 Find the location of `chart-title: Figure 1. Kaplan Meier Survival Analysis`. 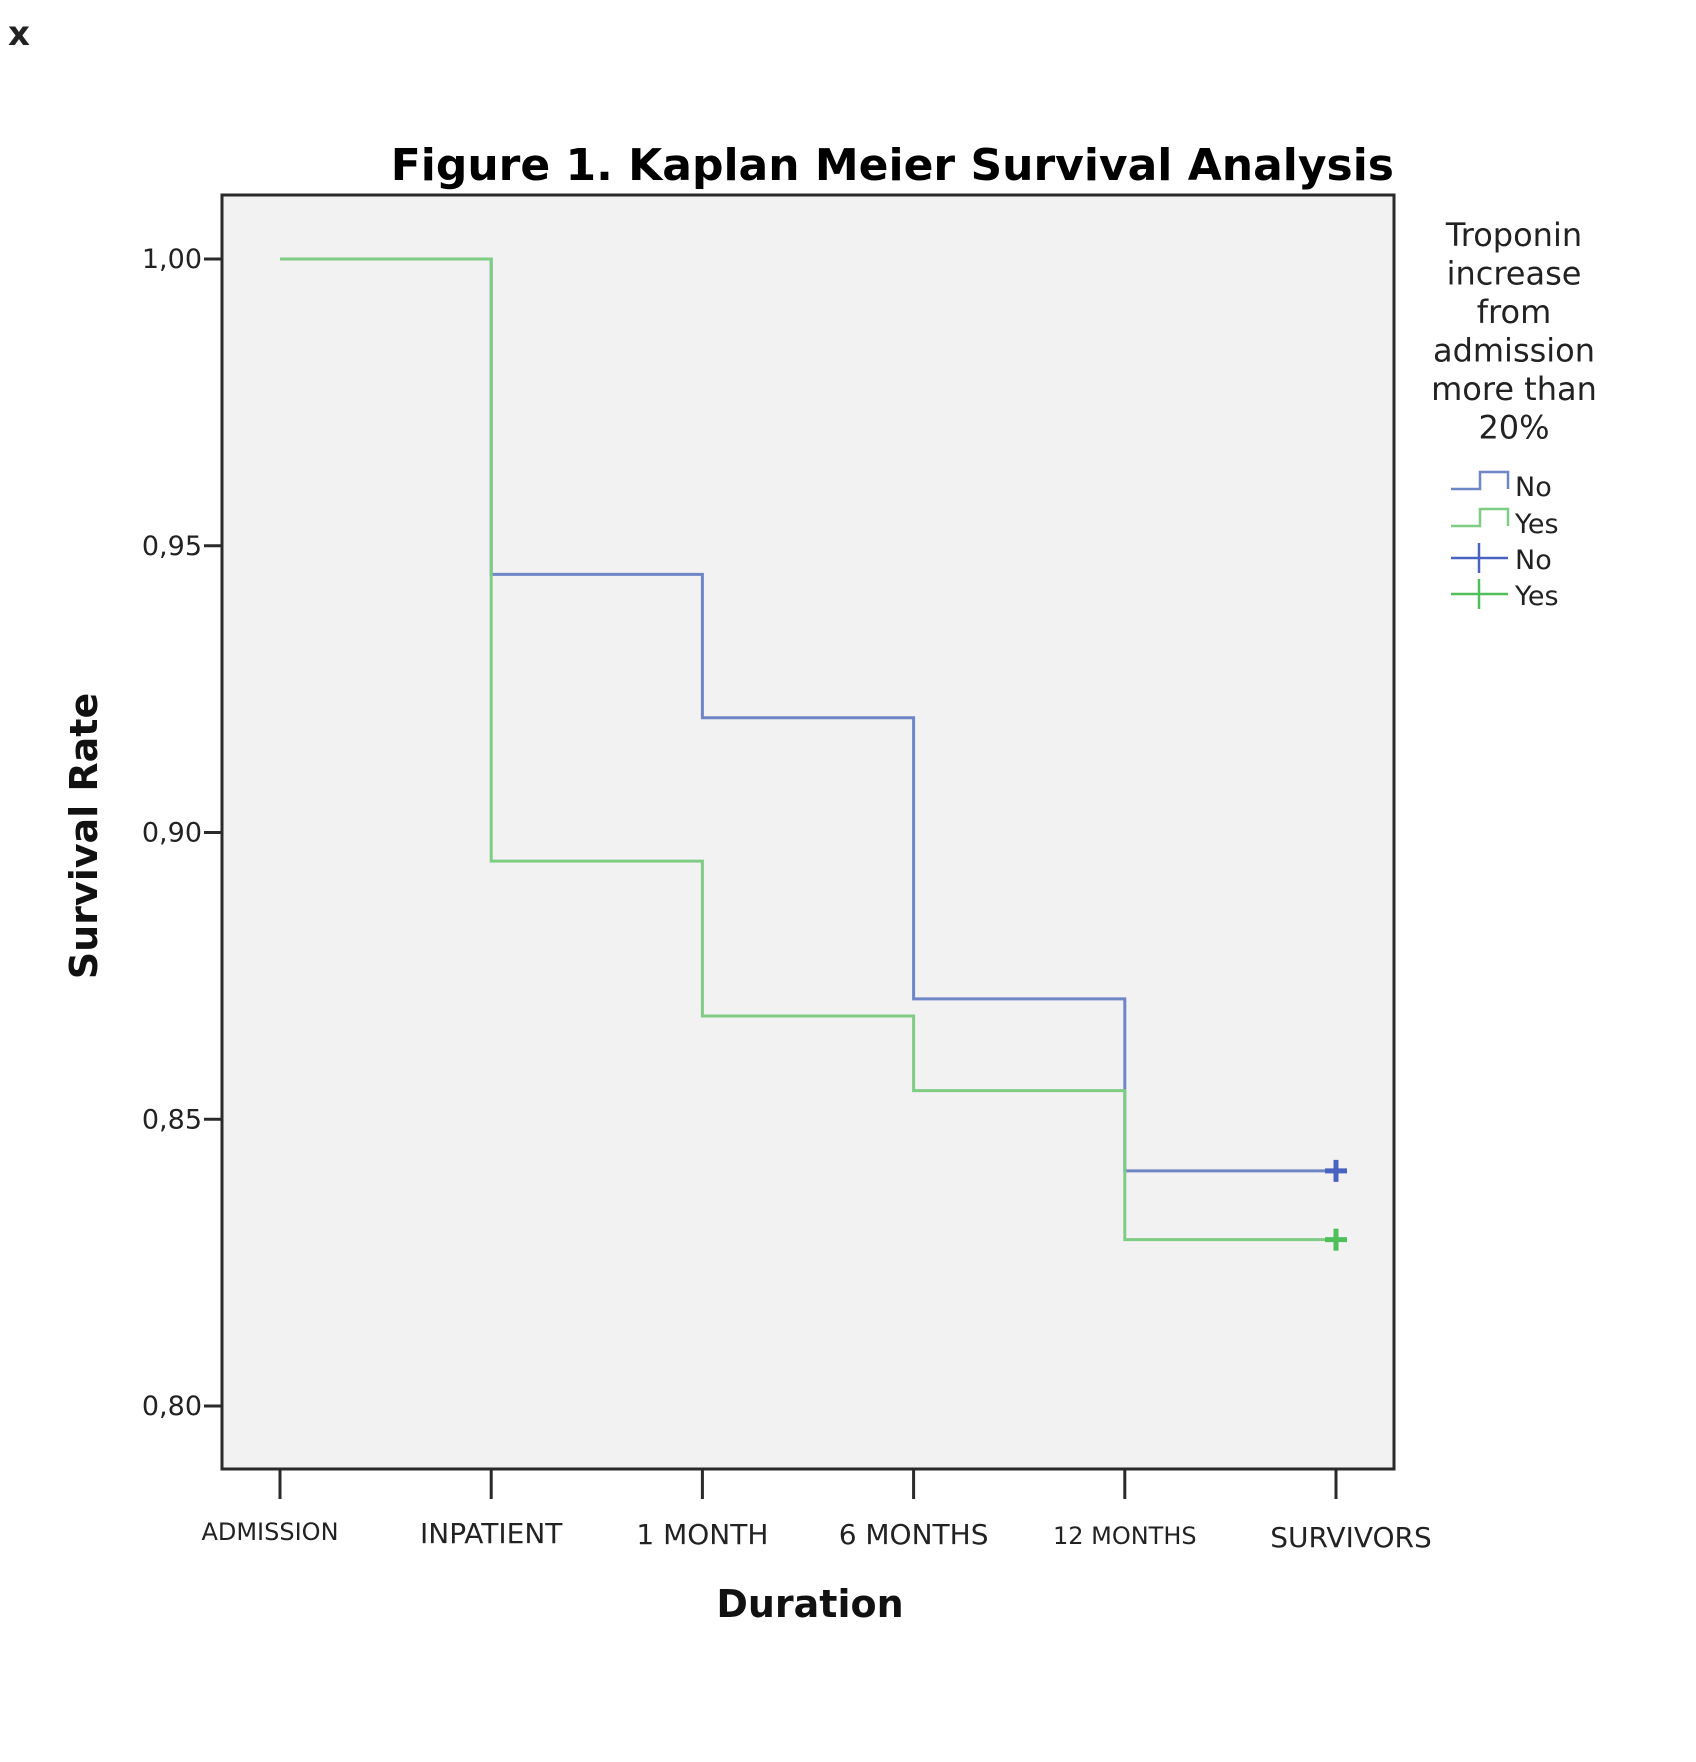

chart-title: Figure 1. Kaplan Meier Survival Analysis is located at coordinates (892, 165).